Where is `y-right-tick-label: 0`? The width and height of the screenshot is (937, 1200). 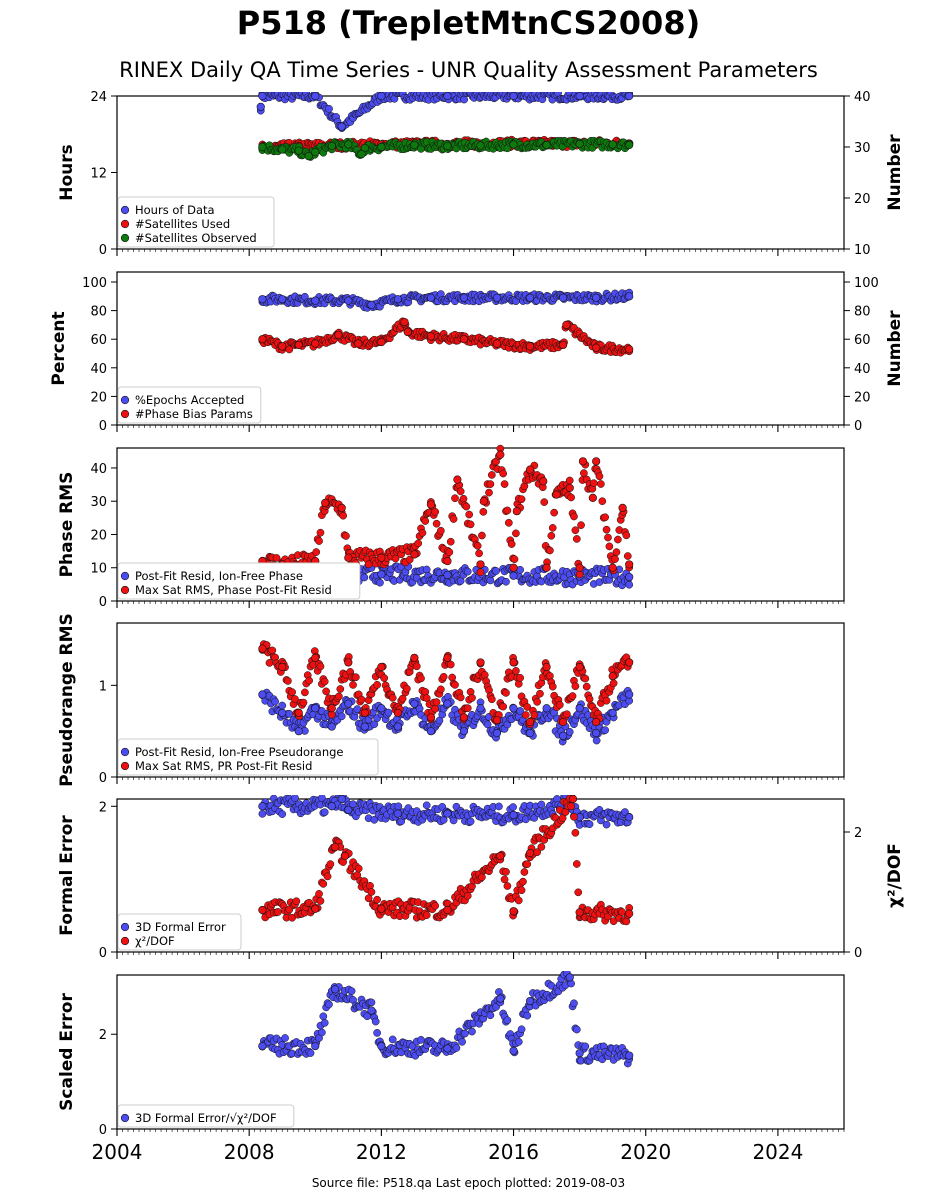
y-right-tick-label: 0 is located at coordinates (858, 953).